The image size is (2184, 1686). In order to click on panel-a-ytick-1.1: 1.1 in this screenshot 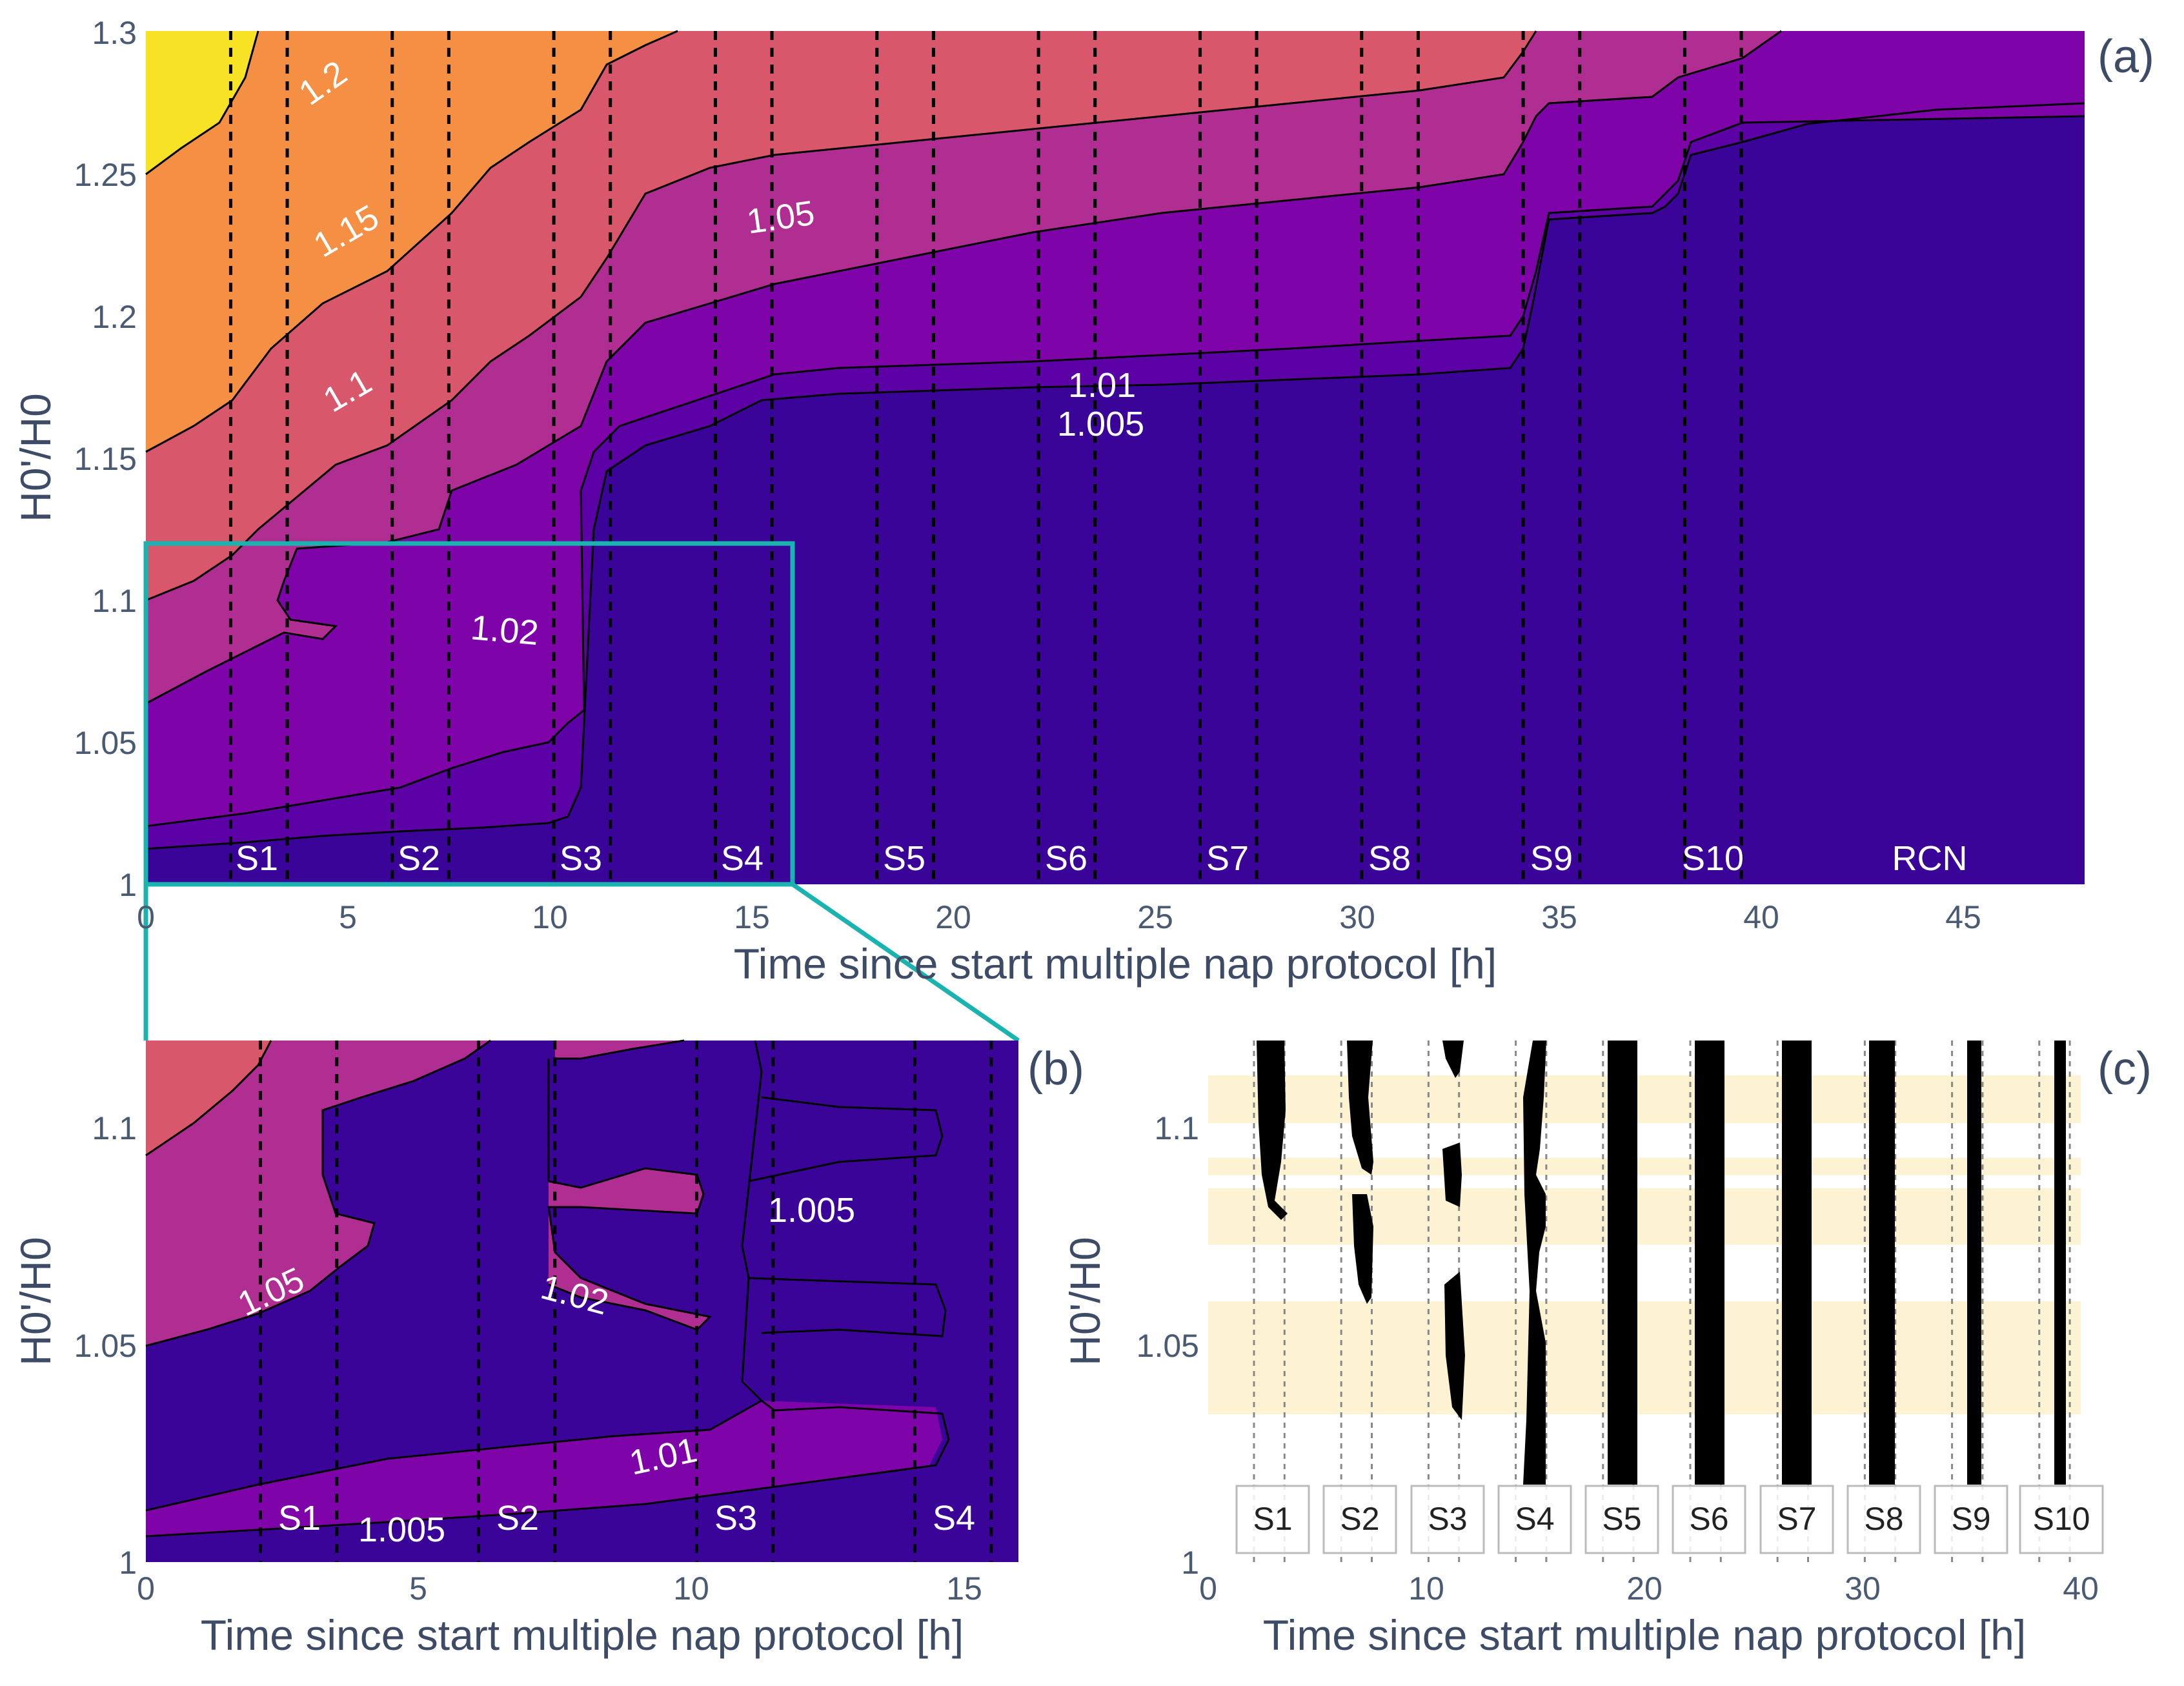, I will do `click(115, 601)`.